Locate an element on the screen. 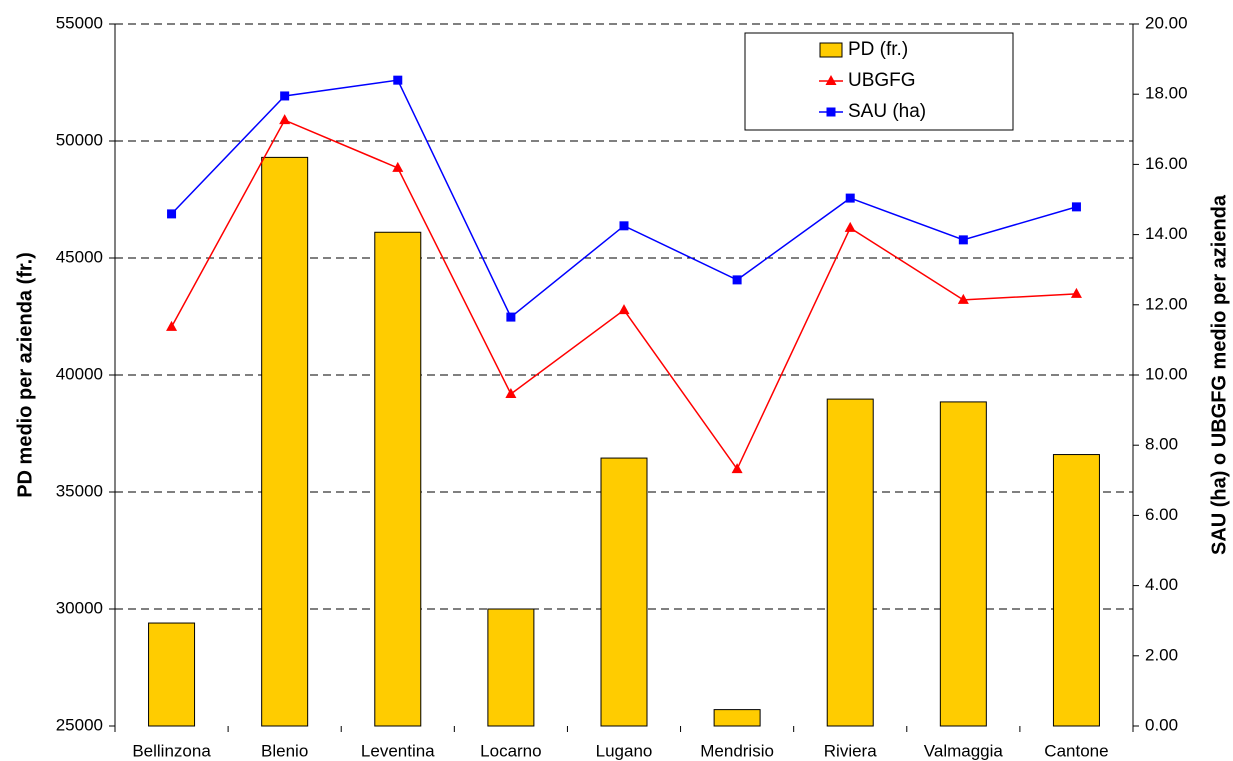  x-tick-label: Leventina is located at coordinates (398, 750).